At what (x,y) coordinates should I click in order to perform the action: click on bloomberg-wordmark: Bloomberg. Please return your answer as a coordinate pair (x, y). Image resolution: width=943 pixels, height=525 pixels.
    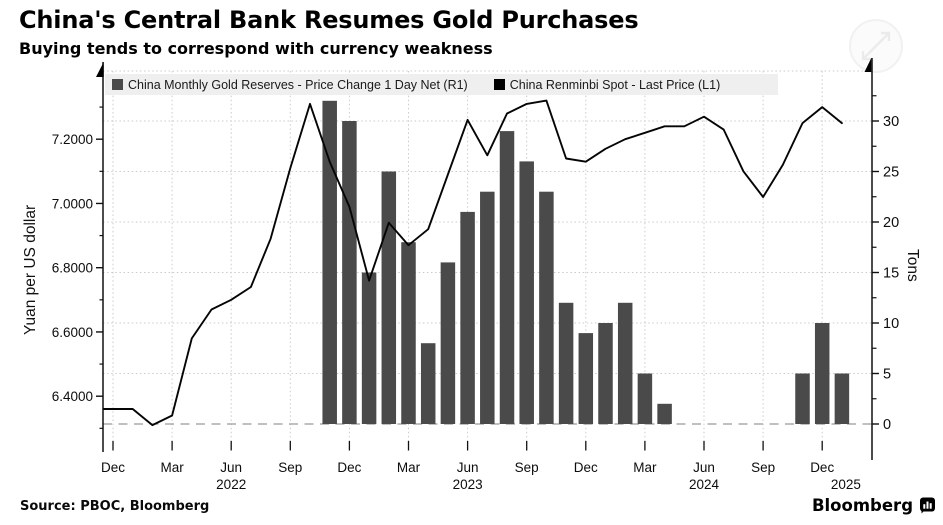
    Looking at the image, I should click on (862, 505).